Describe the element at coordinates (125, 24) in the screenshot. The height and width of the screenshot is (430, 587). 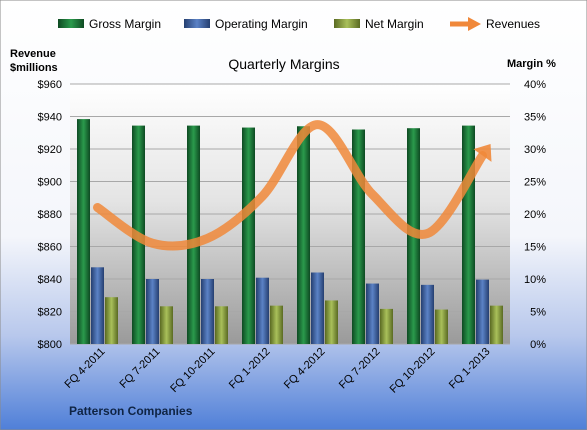
I see `legend-label-gross-margin: Gross Margin` at that location.